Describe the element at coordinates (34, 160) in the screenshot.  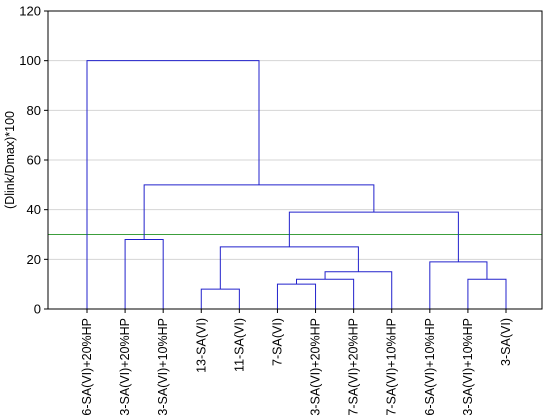
I see `y-tick-label: 60` at that location.